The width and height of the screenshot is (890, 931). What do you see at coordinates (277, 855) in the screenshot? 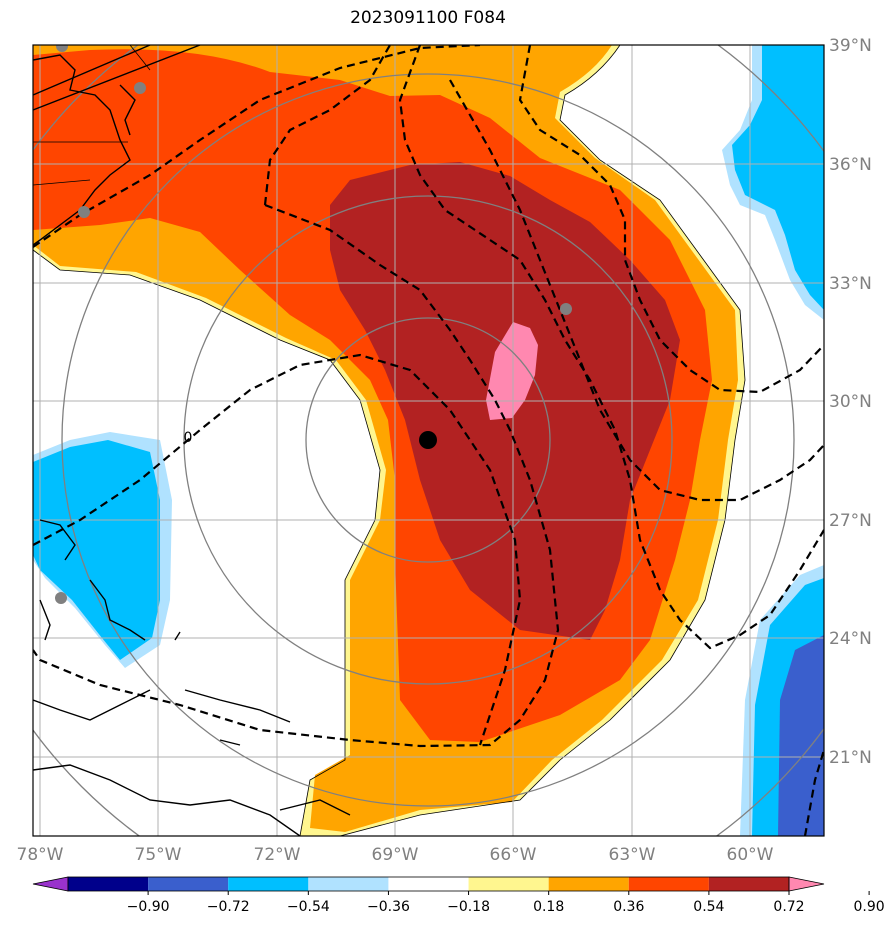
I see `lon-label: 72°W` at bounding box center [277, 855].